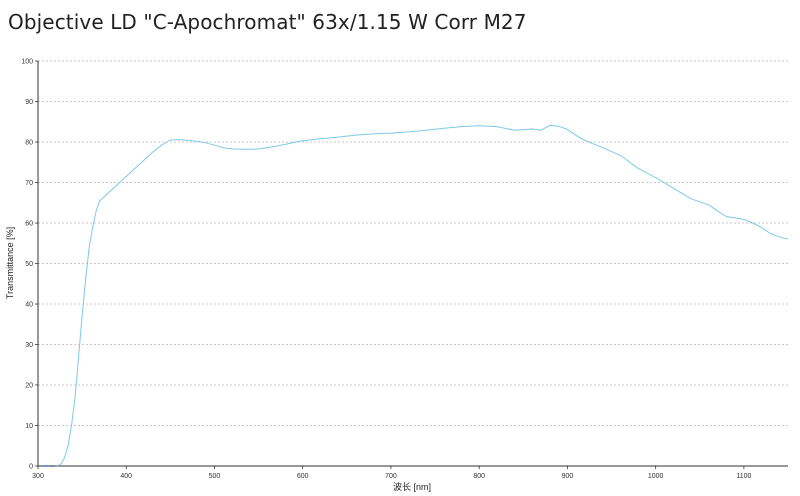  What do you see at coordinates (656, 476) in the screenshot?
I see `x-tick-label-1000: 1000` at bounding box center [656, 476].